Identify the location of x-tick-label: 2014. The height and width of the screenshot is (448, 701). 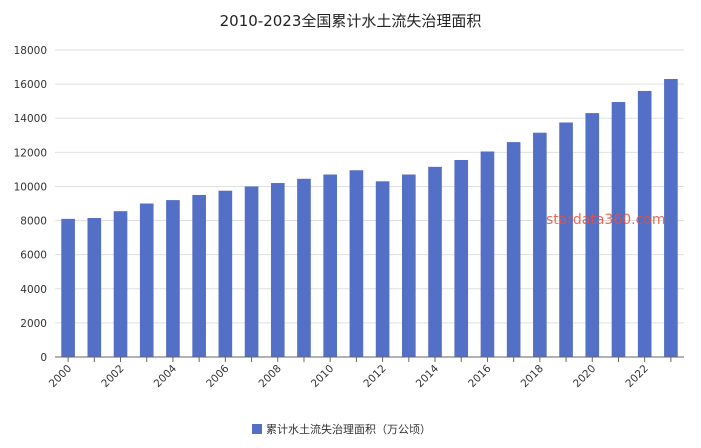
(428, 376).